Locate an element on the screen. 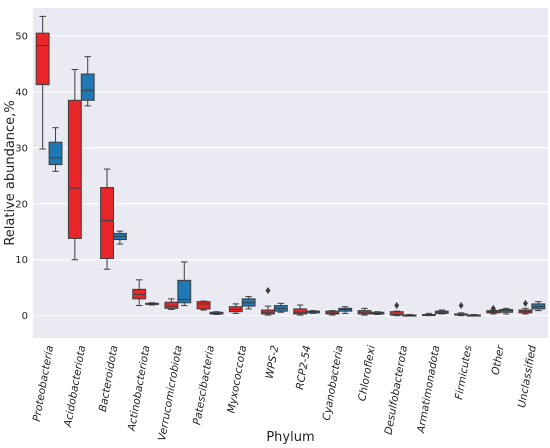 The height and width of the screenshot is (448, 550). x-category-label: Verrucomicrobiota is located at coordinates (170, 392).